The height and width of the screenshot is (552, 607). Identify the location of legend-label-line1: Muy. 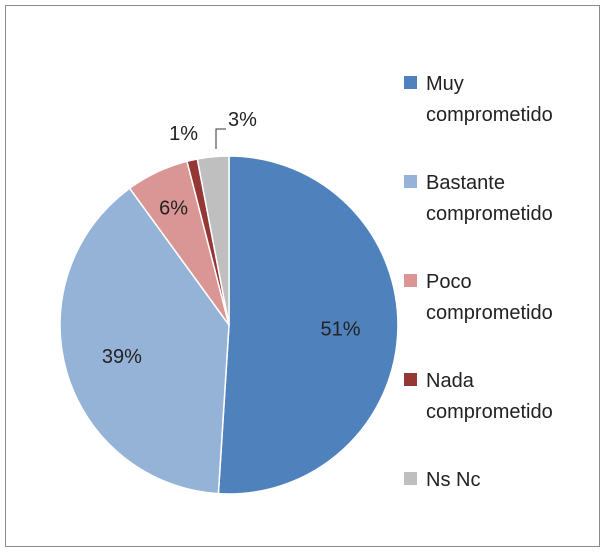
(445, 84).